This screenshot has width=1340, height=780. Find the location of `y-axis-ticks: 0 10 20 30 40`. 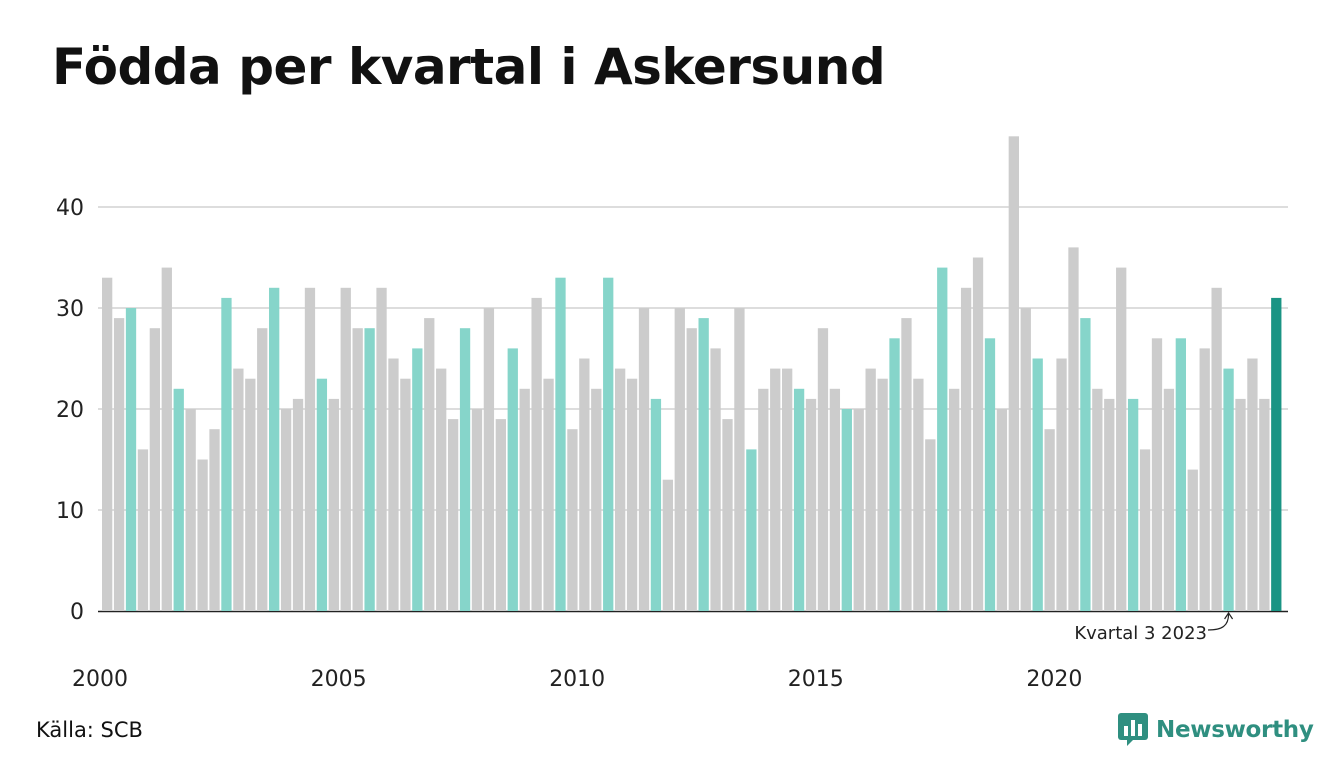

y-axis-ticks: 0 10 20 30 40 is located at coordinates (70, 410).